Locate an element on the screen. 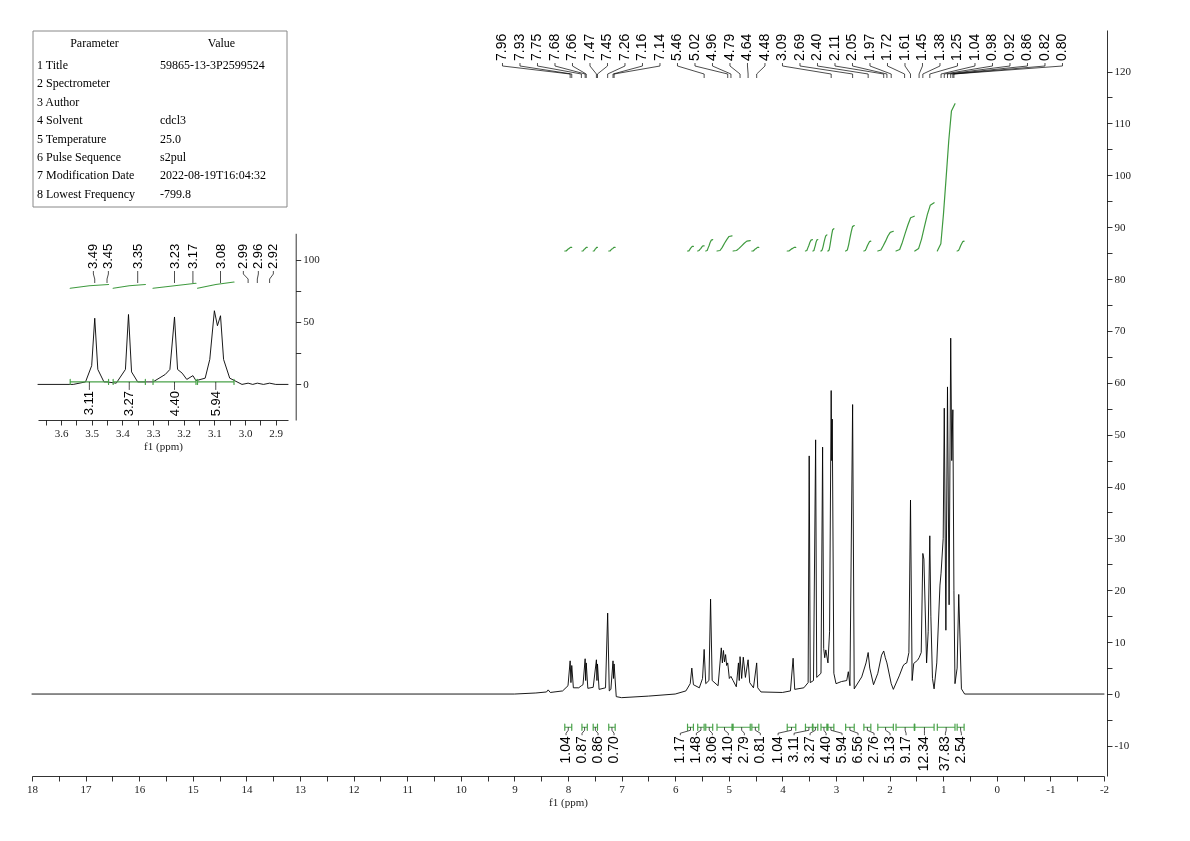  annotation: 4.79 is located at coordinates (728, 47).